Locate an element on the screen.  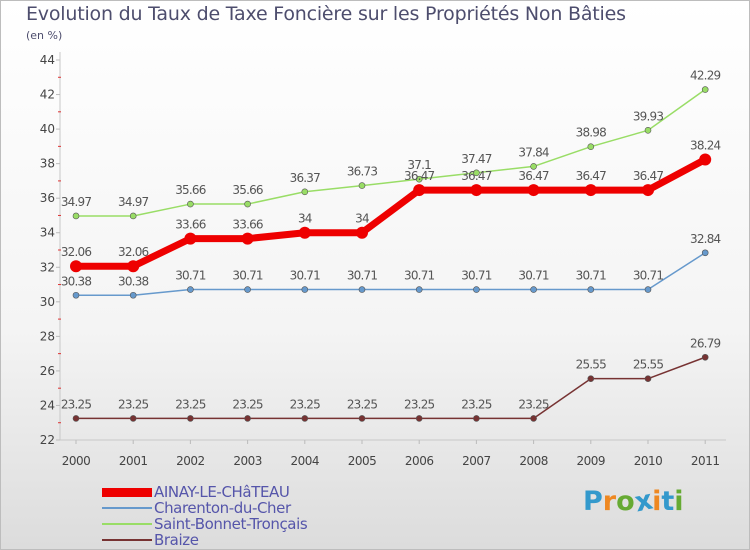
x-tick-label: 2010 is located at coordinates (648, 461).